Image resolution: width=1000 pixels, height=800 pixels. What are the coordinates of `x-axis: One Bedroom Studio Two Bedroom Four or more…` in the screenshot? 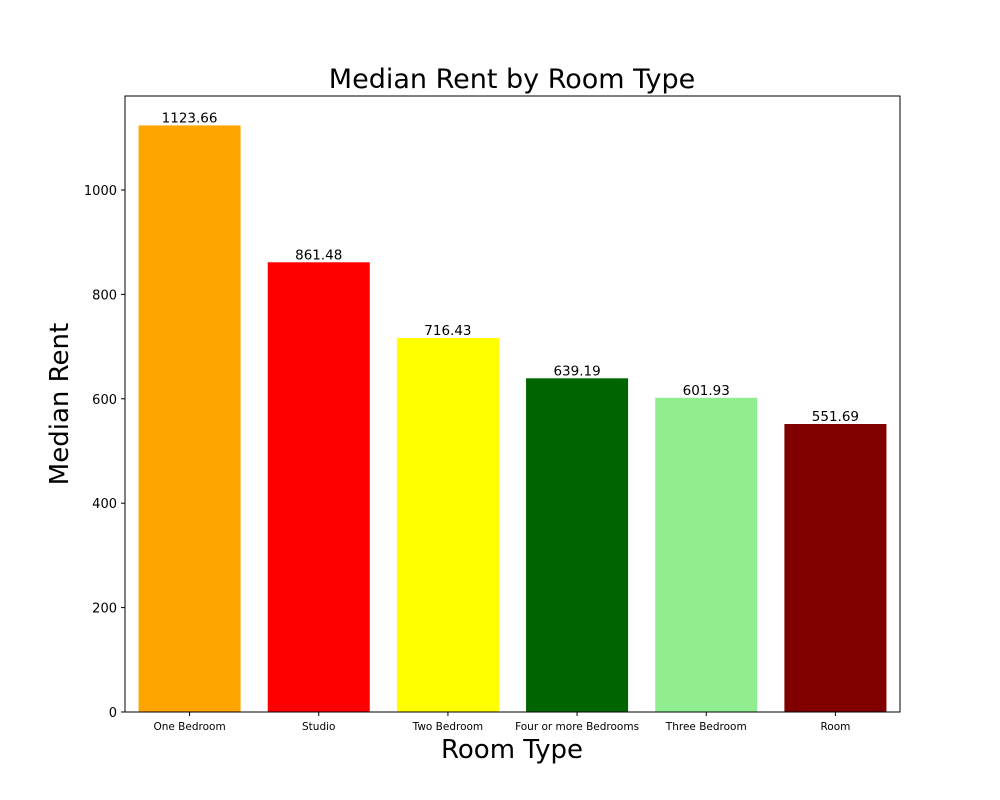 It's located at (501, 722).